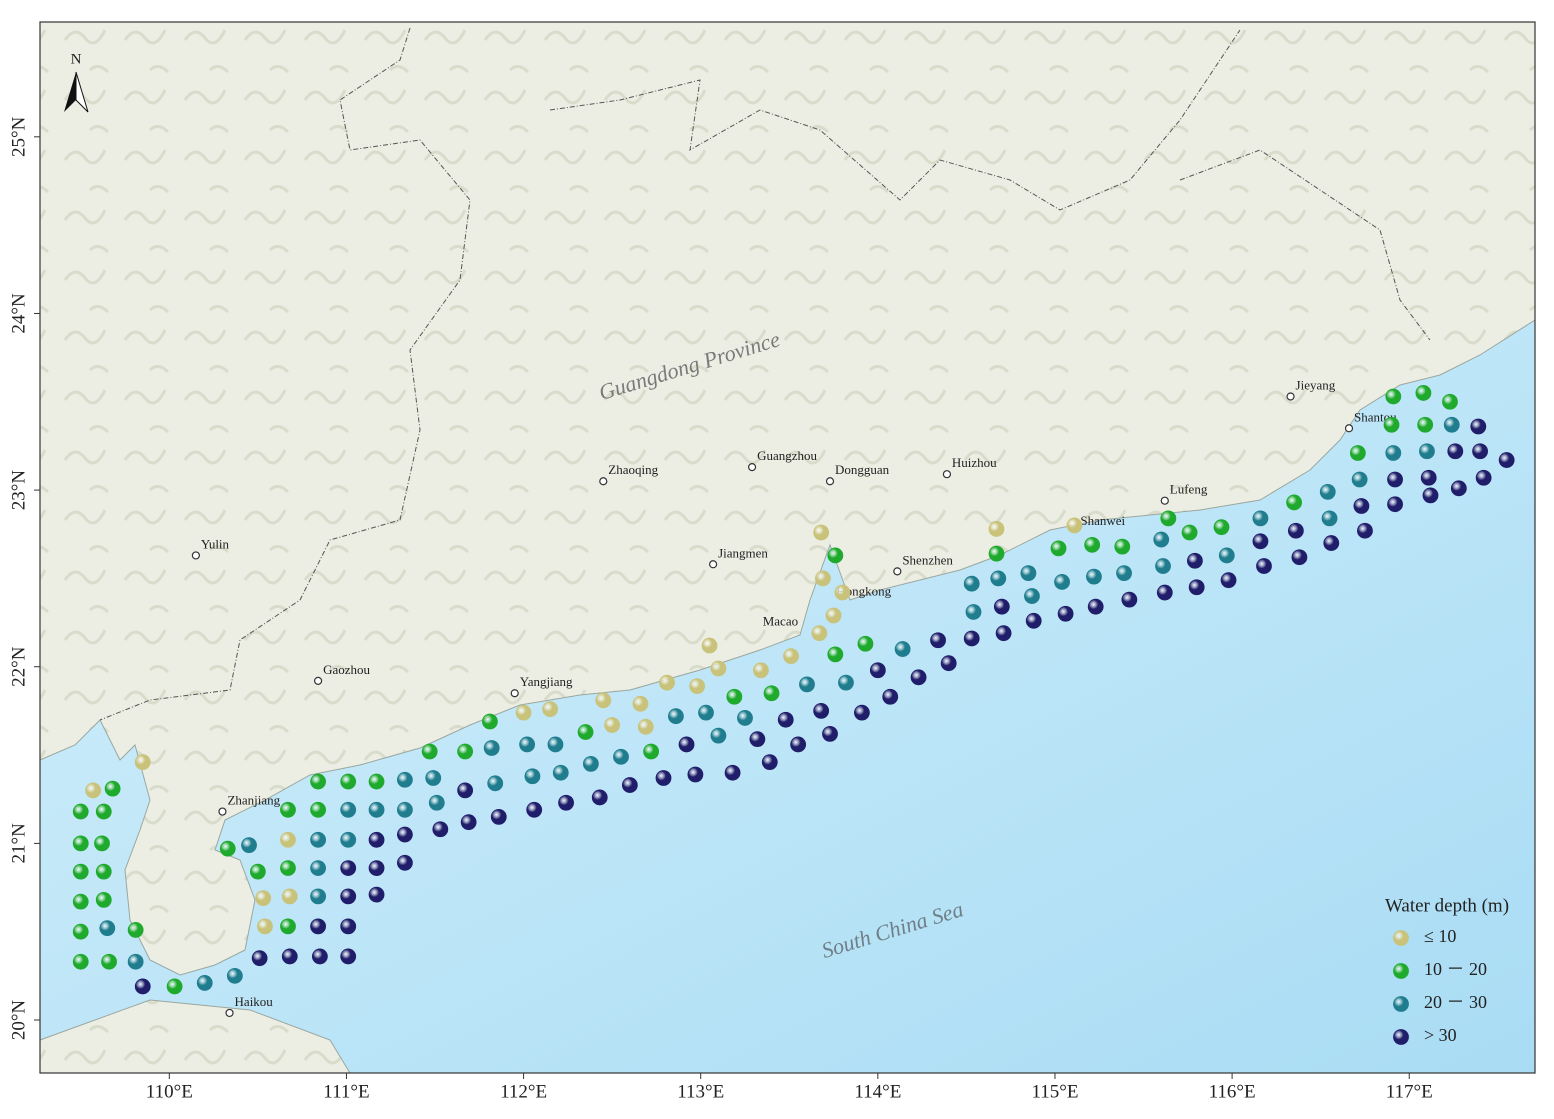 The image size is (1554, 1119). I want to click on x-tick-label: 116°E, so click(1232, 1091).